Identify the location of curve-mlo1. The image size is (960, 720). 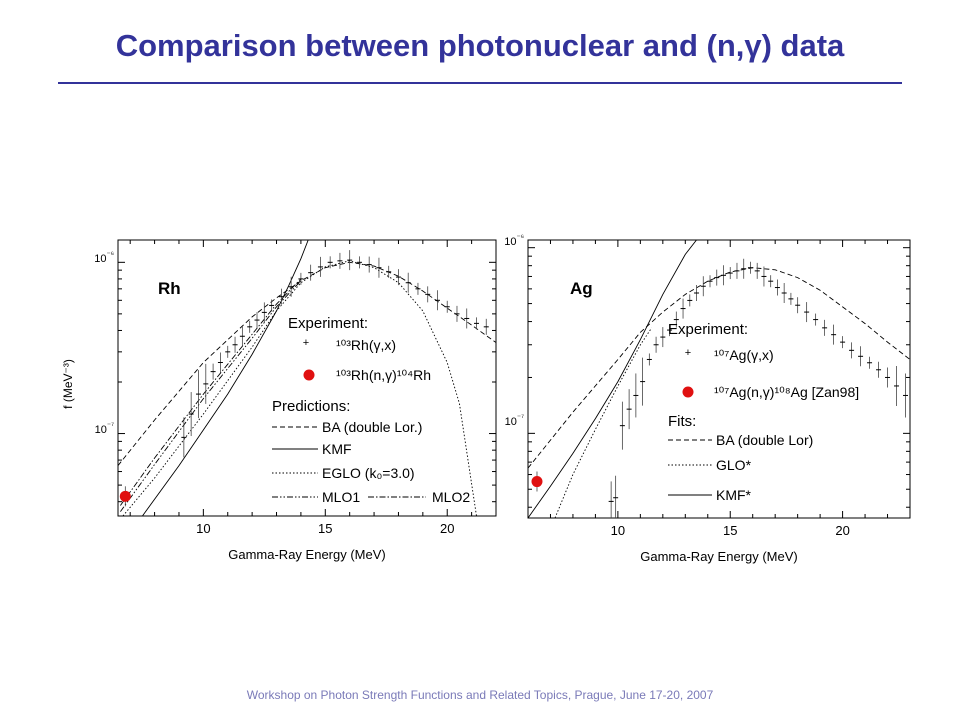
(211, 396).